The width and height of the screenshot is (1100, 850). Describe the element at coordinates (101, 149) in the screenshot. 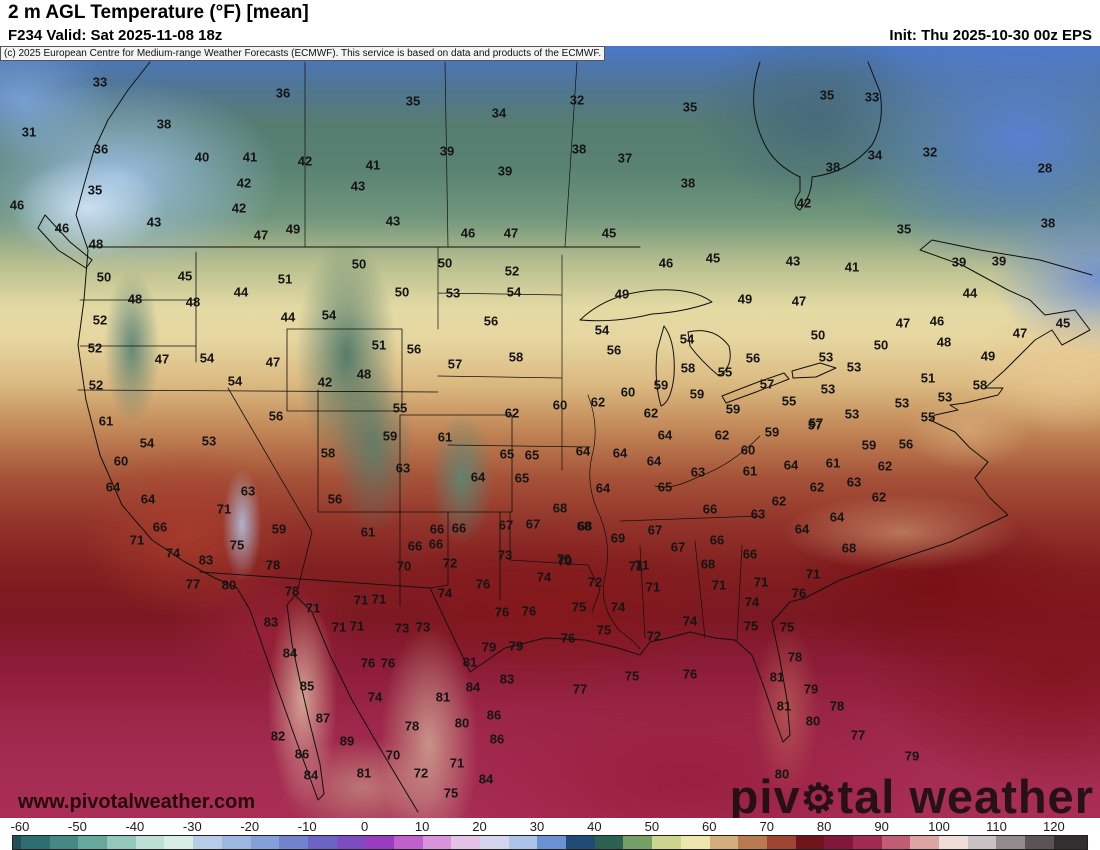

I see `temp-label: 36` at that location.